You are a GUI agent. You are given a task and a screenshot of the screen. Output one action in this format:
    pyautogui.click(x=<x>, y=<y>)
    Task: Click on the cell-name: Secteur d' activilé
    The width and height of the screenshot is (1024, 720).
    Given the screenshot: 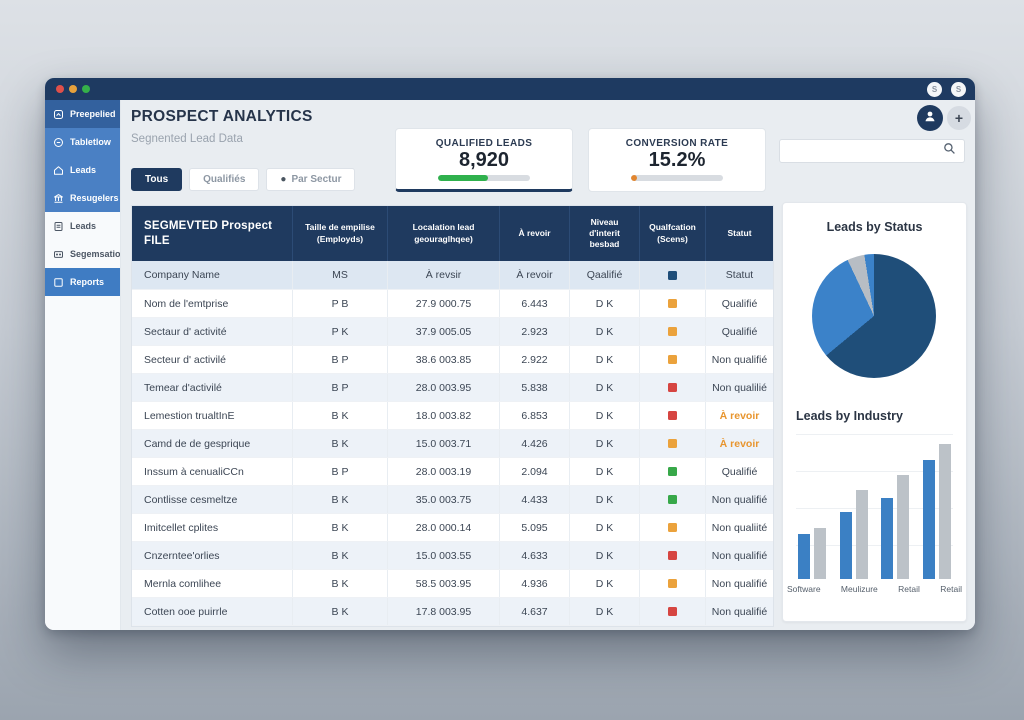 What is the action you would take?
    pyautogui.click(x=185, y=359)
    